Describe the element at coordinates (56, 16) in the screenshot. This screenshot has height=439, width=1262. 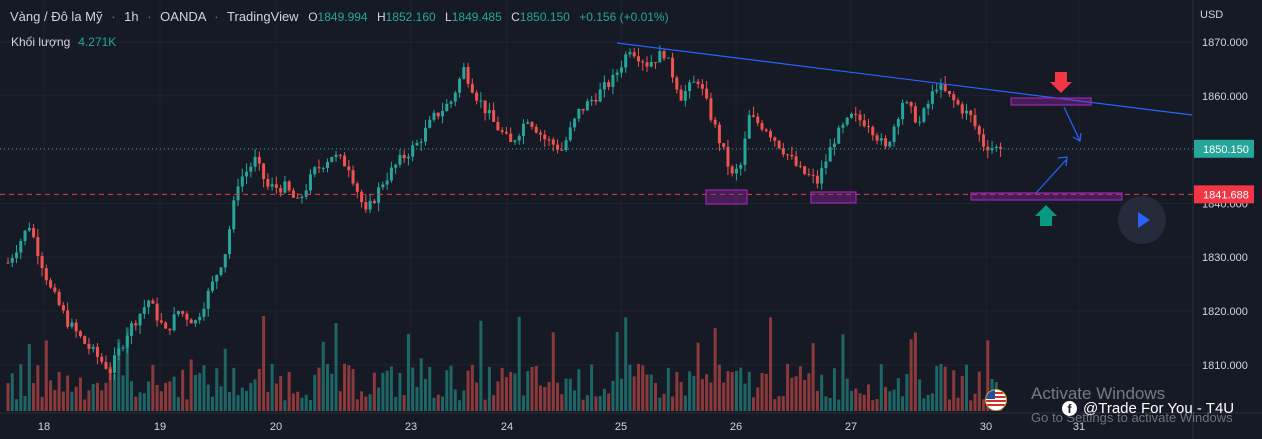
I see `symbol-name: Vàng / Đô la Mỹ` at that location.